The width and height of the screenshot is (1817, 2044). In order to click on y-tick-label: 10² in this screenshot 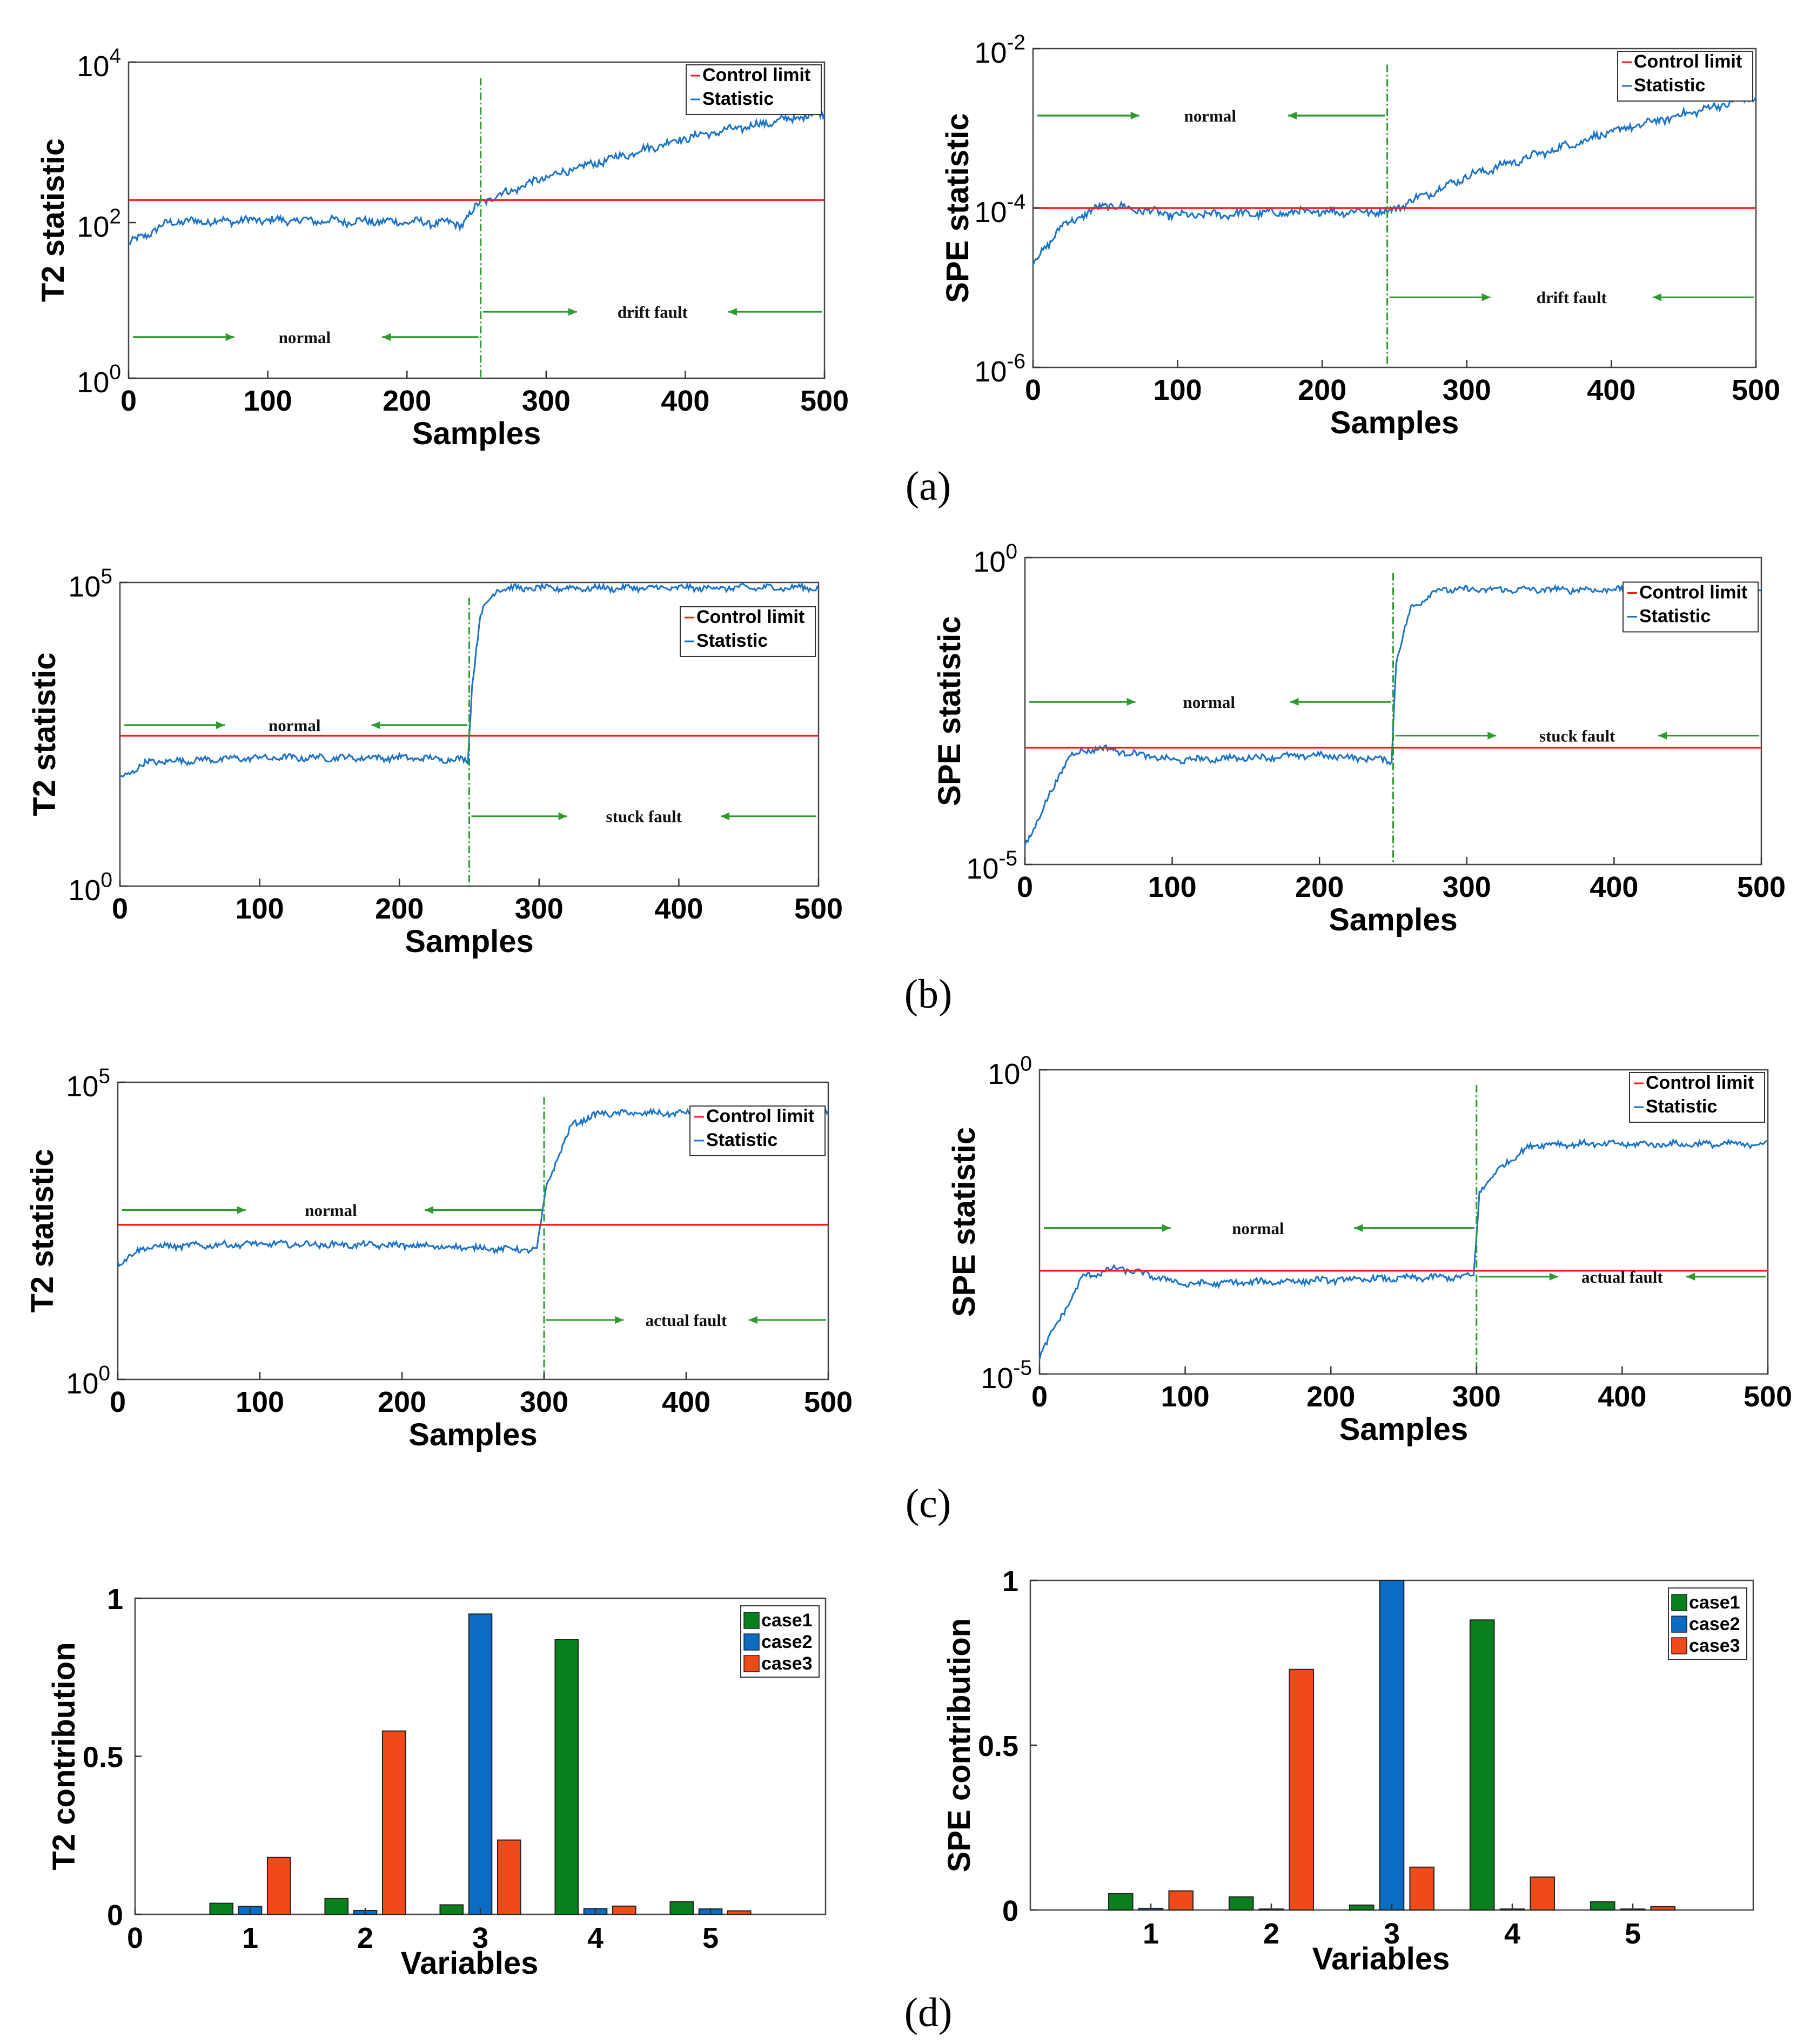, I will do `click(99, 224)`.